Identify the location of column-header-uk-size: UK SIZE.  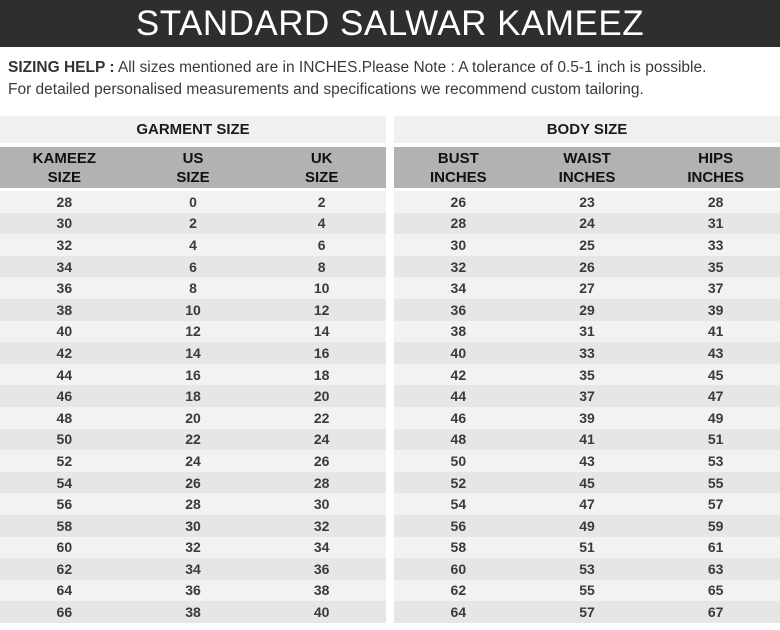
(321, 167).